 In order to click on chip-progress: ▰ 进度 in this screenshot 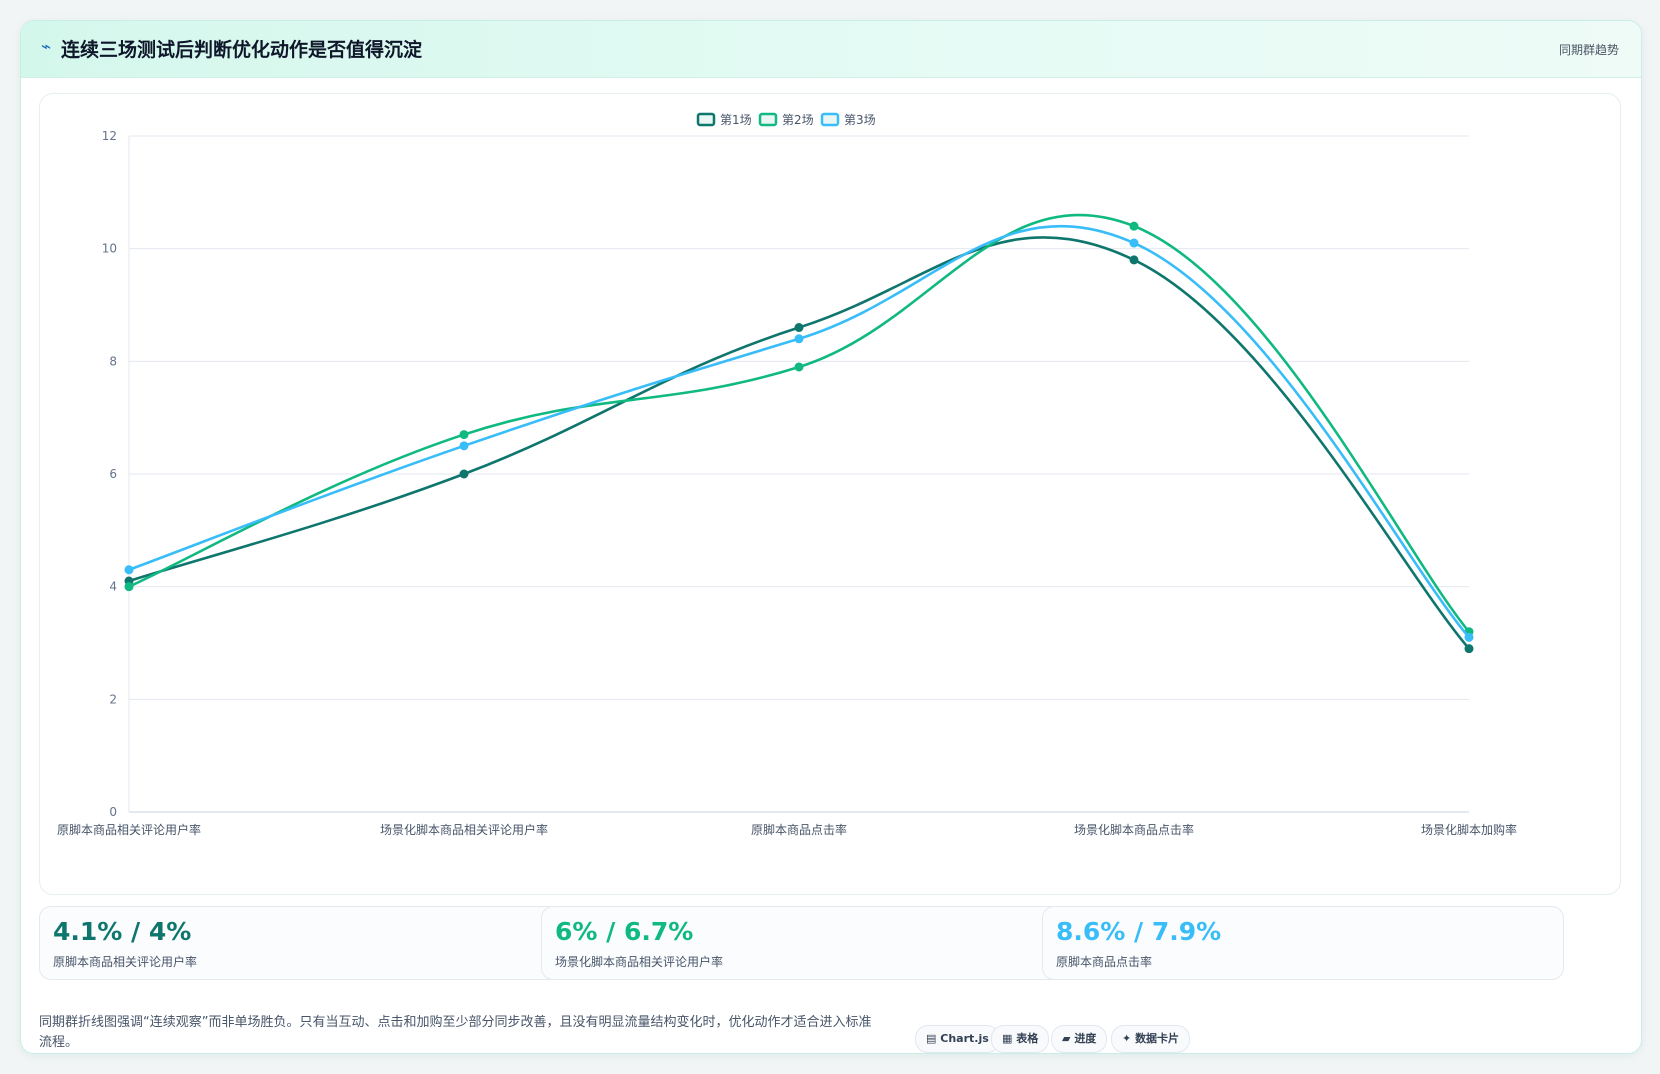, I will do `click(1079, 1039)`.